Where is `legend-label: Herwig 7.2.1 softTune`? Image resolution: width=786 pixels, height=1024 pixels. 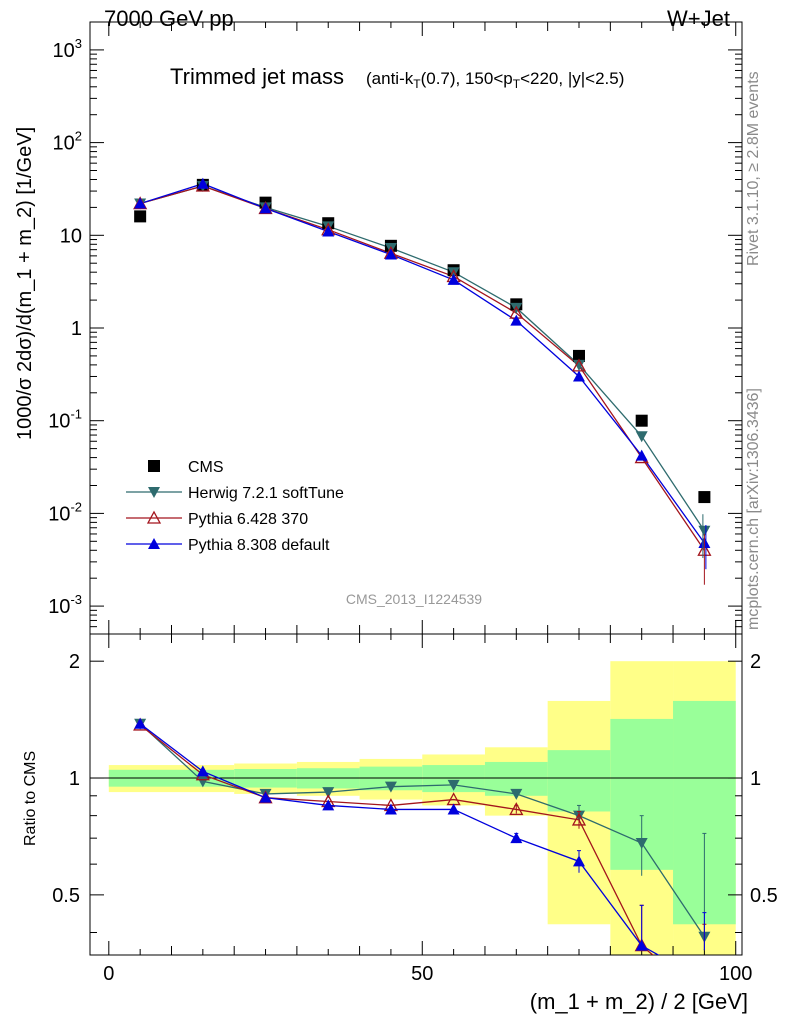
legend-label: Herwig 7.2.1 softTune is located at coordinates (266, 493).